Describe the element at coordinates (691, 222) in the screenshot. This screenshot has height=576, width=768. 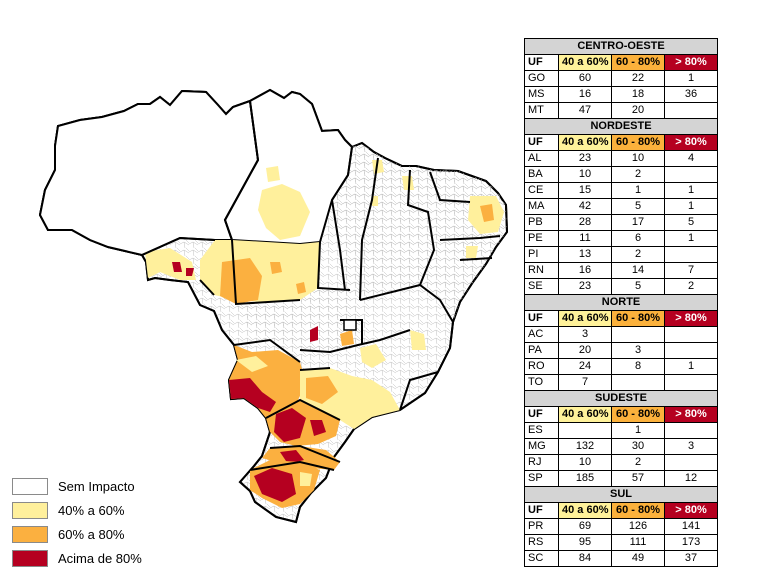
I see `value-over-80-cell: 5` at that location.